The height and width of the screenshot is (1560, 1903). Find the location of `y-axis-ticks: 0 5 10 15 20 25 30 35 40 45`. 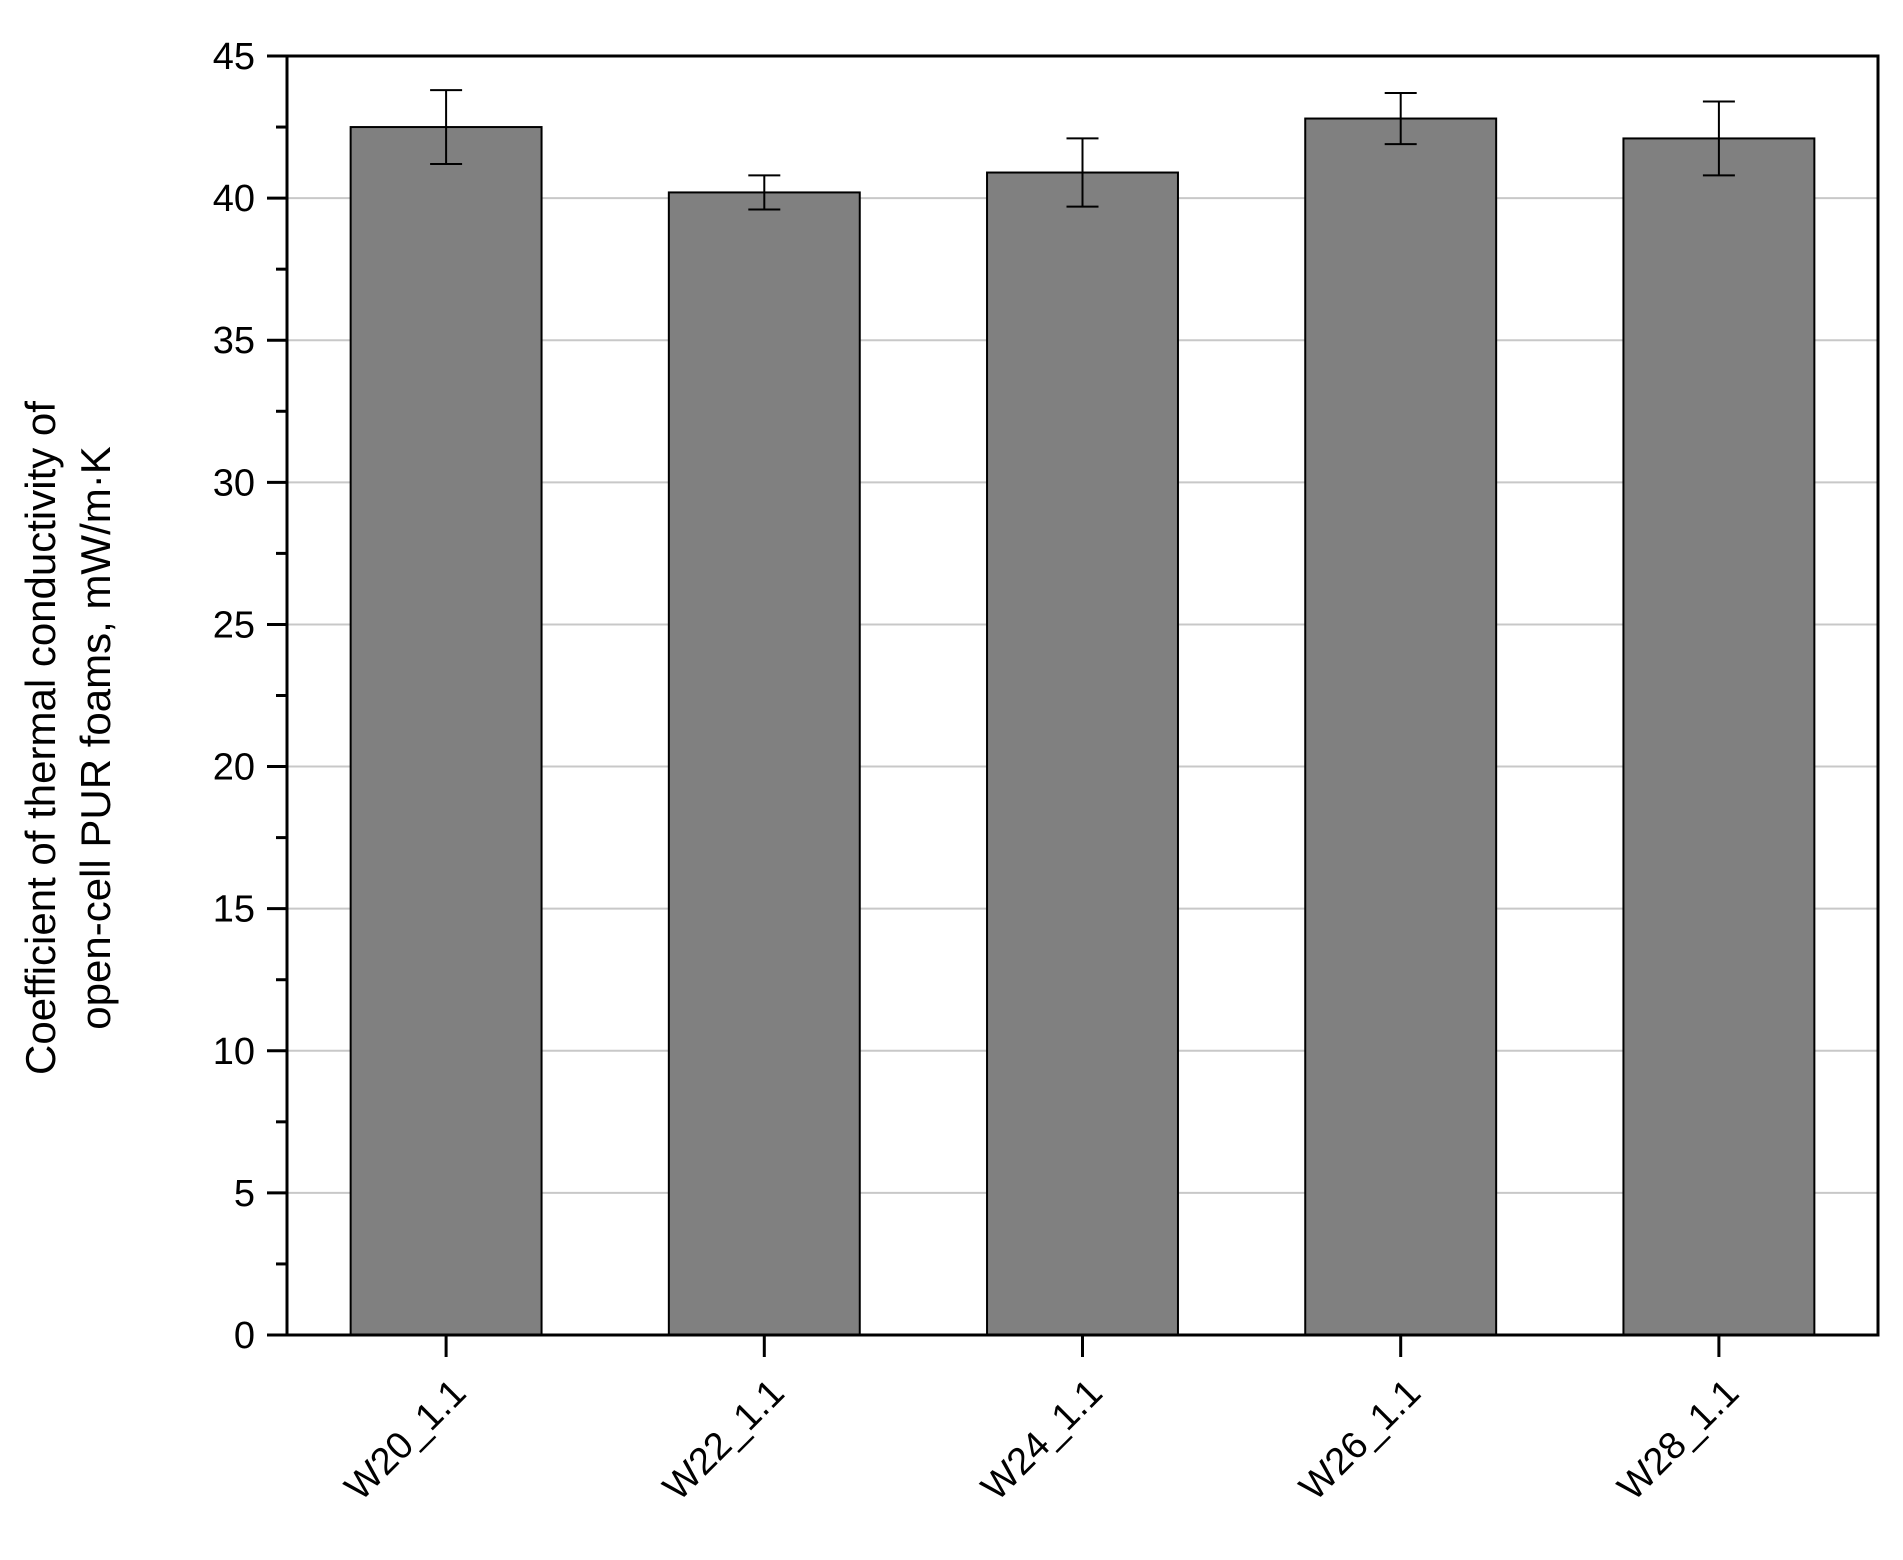

y-axis-ticks: 0 5 10 15 20 25 30 35 40 45 is located at coordinates (250, 696).